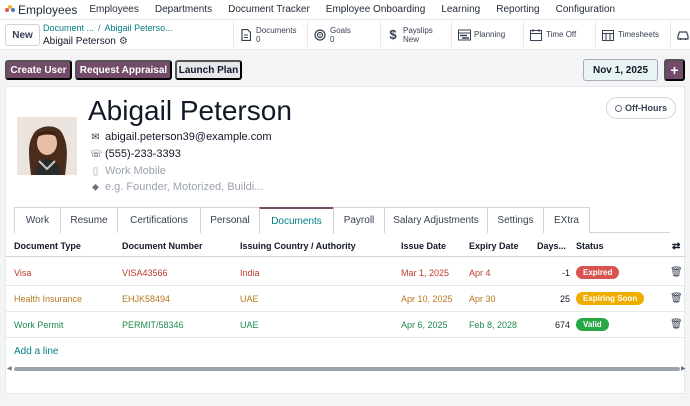 Image resolution: width=690 pixels, height=406 pixels. Describe the element at coordinates (128, 171) in the screenshot. I see `mobile-field: ▯ Work Mobile` at that location.